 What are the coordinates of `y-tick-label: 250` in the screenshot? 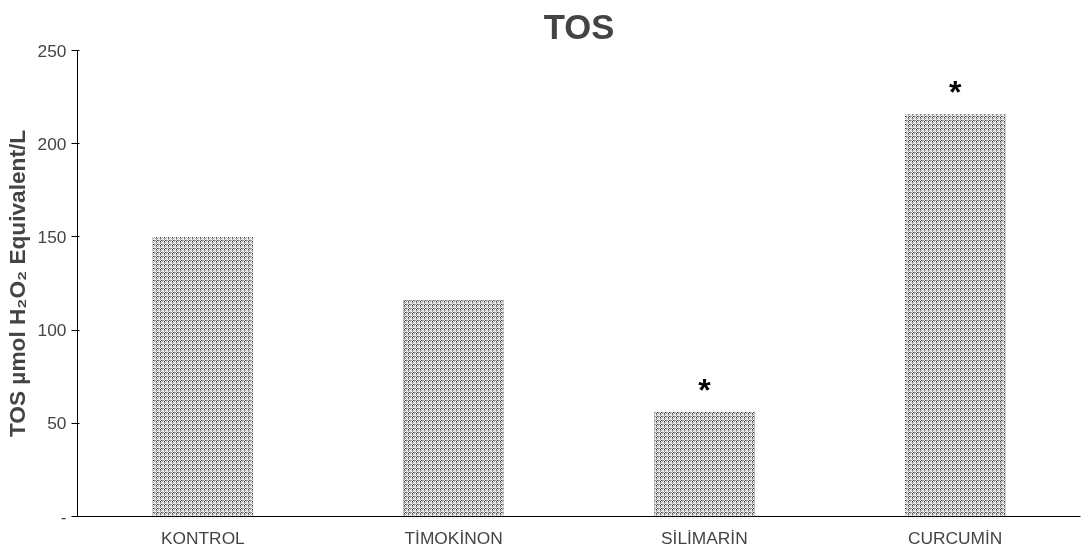 It's located at (52, 50).